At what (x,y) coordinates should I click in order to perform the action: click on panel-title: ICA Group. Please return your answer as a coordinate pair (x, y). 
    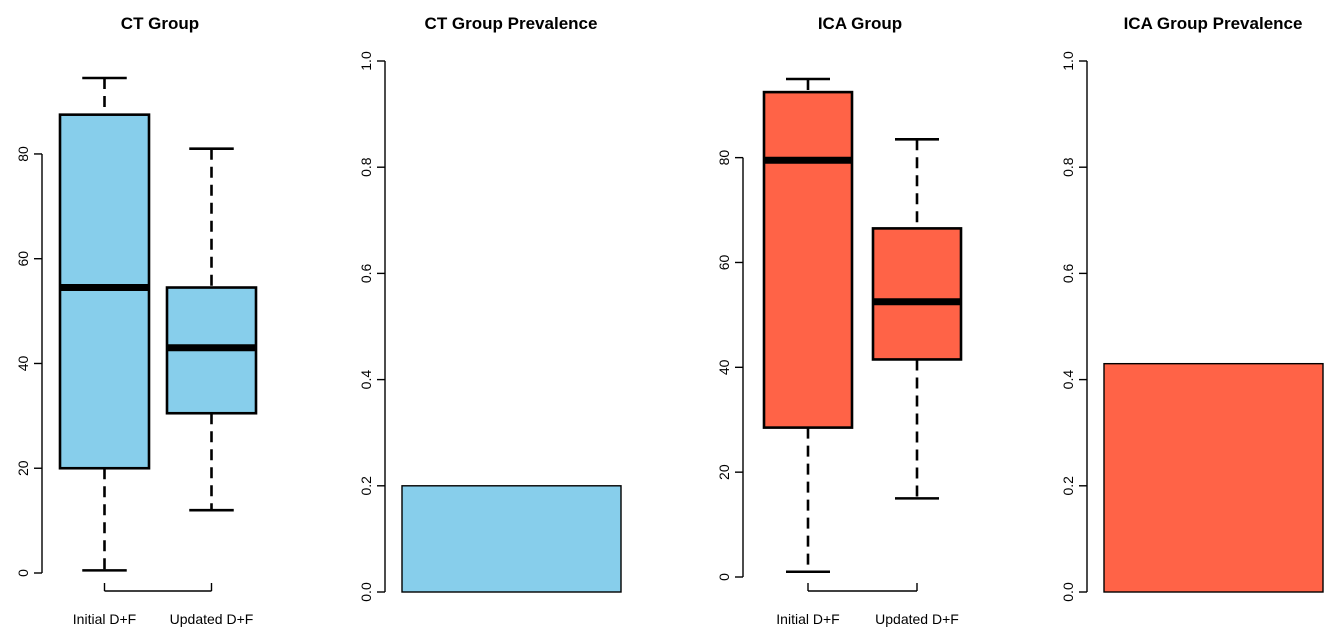
    Looking at the image, I should click on (860, 23).